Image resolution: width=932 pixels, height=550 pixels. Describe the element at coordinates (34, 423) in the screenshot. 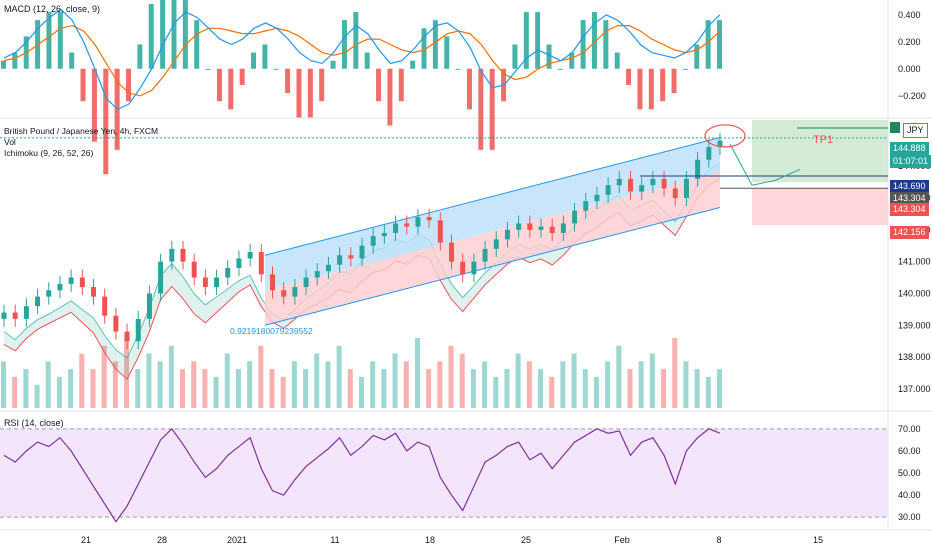

I see `rsi-label: RSI (14, close)` at that location.